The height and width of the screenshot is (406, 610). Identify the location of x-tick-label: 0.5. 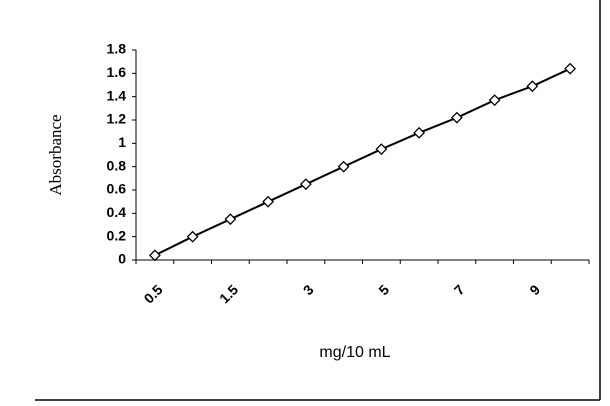
(153, 293).